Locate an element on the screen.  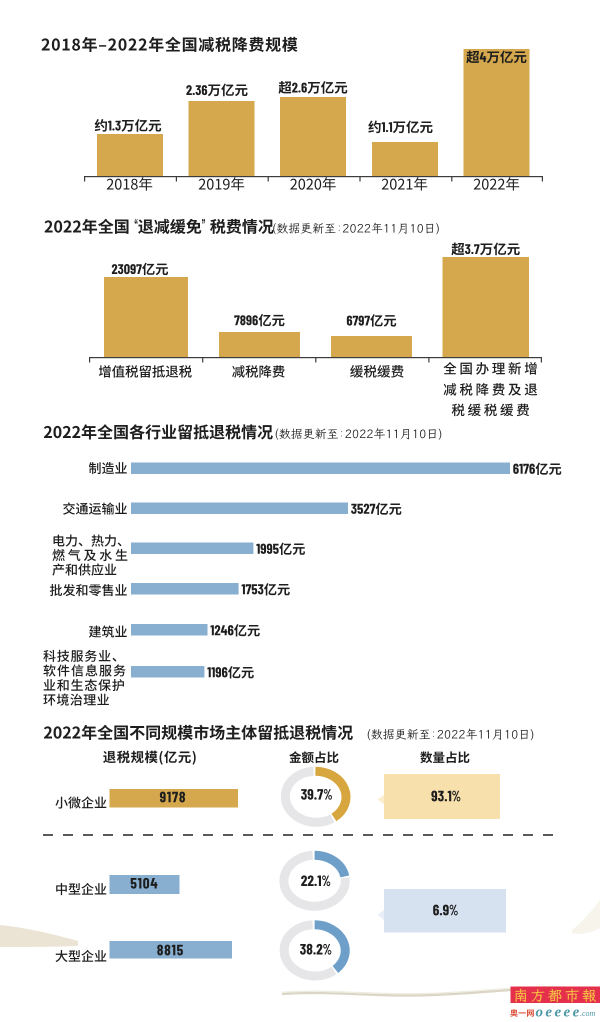
svg-text: .com is located at coordinates (588, 1013).